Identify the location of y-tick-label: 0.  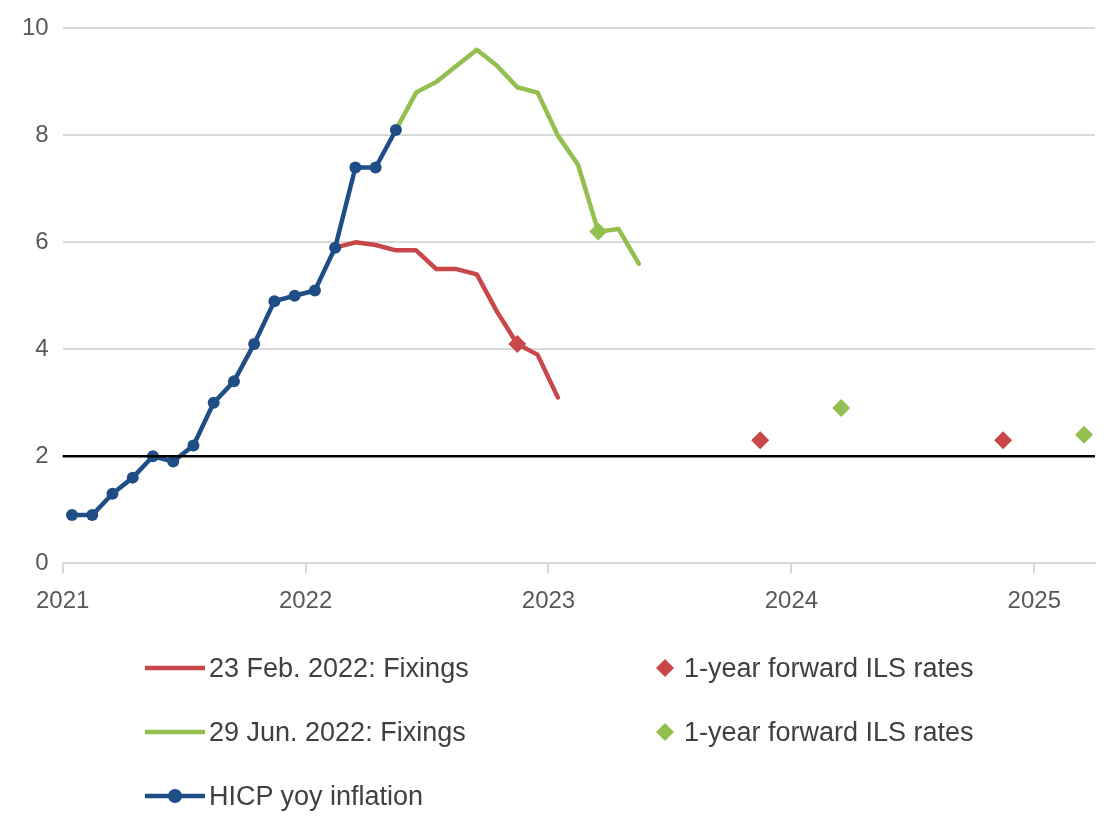
(42, 561).